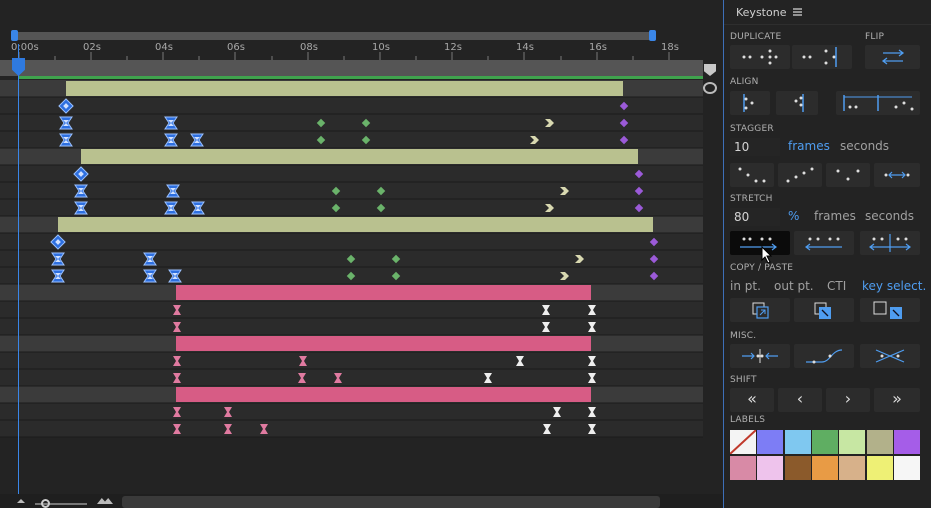  Describe the element at coordinates (743, 336) in the screenshot. I see `misc-label: MISC.` at that location.